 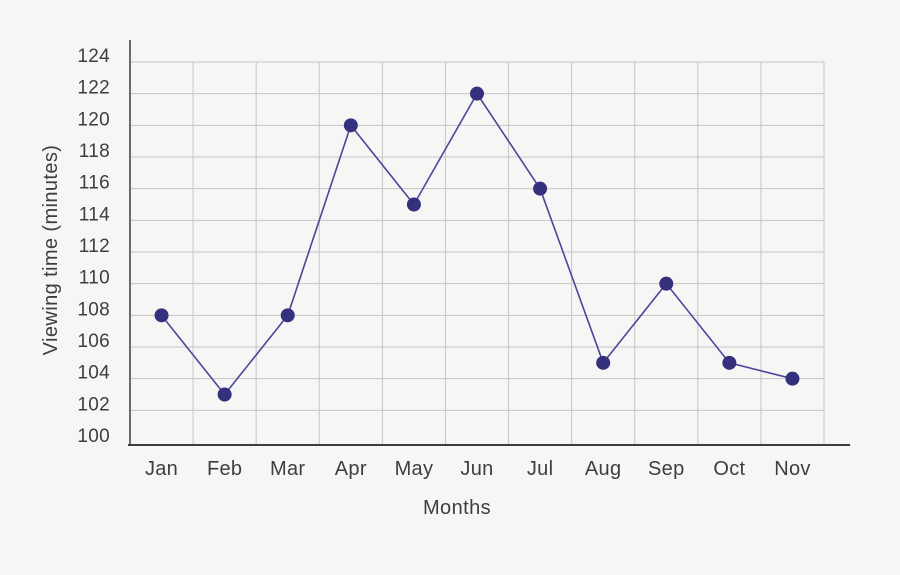 What do you see at coordinates (729, 469) in the screenshot?
I see `x-tick-label: Oct` at bounding box center [729, 469].